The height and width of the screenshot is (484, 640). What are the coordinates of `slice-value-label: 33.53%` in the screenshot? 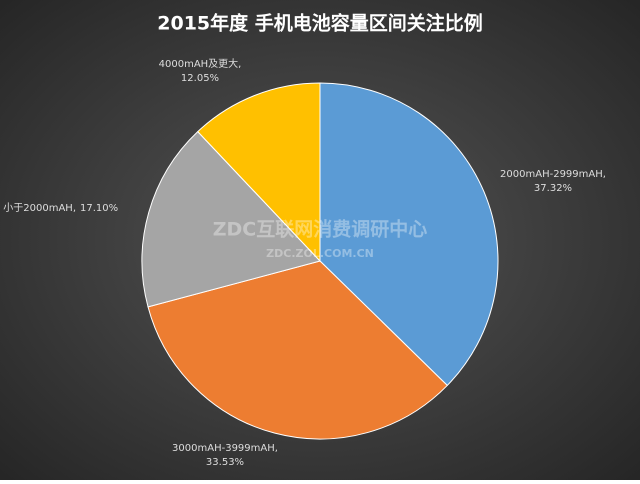 It's located at (225, 462).